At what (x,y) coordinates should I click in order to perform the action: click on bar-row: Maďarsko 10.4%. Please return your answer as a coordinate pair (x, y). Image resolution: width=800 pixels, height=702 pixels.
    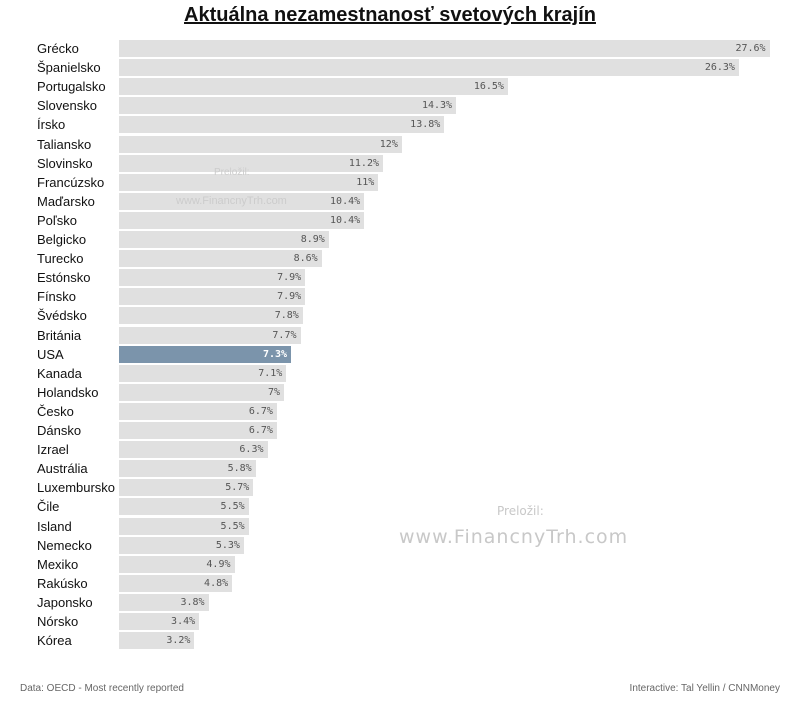
    Looking at the image, I should click on (400, 201).